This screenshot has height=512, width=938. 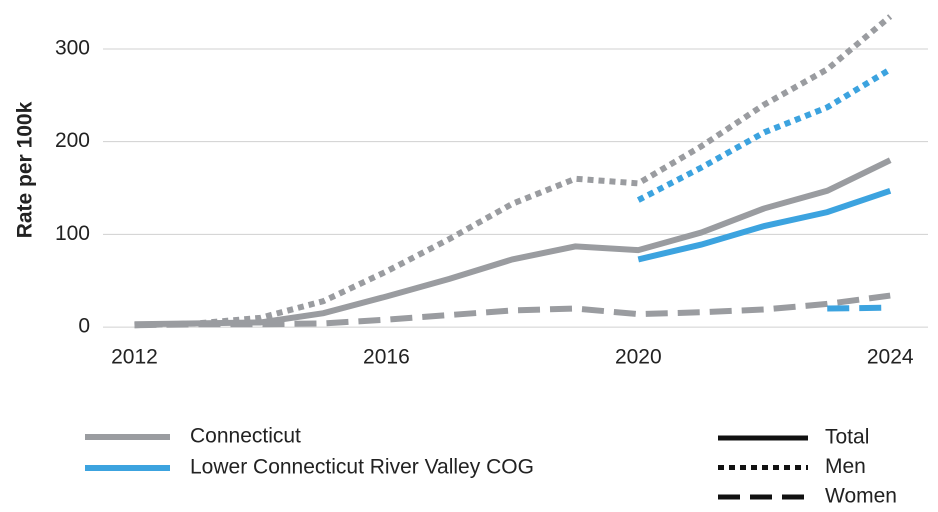 I want to click on y-tick-label: 300, so click(x=72, y=47).